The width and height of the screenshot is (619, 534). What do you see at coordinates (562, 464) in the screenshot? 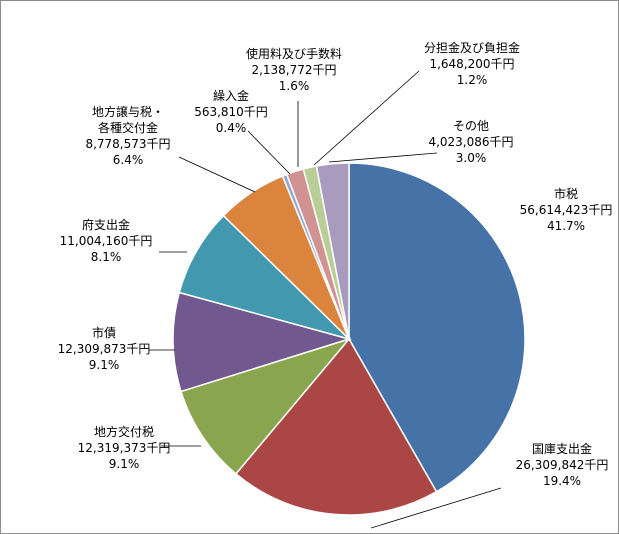
I see `data-label: 国庫支出金 26,309,842千円 19.4%` at bounding box center [562, 464].